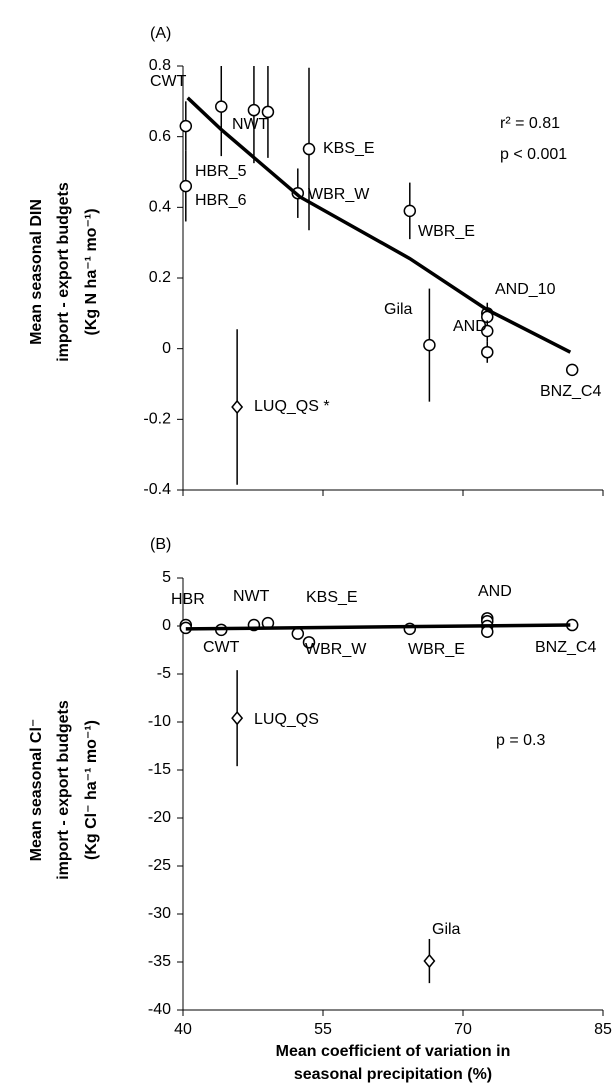  Describe the element at coordinates (157, 489) in the screenshot. I see `y-tick-label: -0.4` at that location.